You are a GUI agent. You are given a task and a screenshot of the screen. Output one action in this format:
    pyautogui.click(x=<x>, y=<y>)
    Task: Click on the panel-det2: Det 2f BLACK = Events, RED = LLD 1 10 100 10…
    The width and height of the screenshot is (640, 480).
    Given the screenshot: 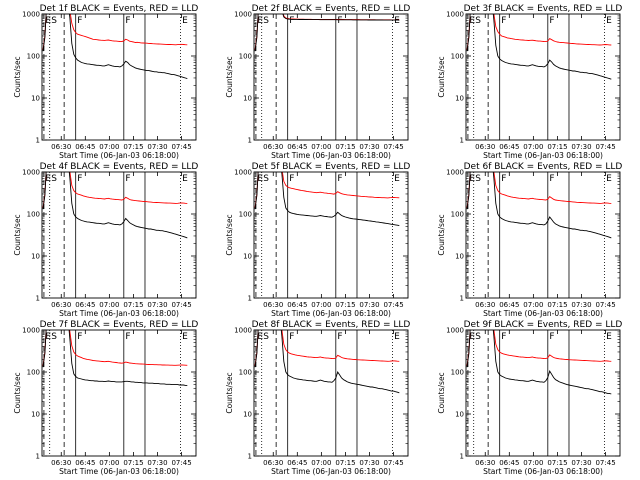 What is the action you would take?
    pyautogui.click(x=317, y=82)
    